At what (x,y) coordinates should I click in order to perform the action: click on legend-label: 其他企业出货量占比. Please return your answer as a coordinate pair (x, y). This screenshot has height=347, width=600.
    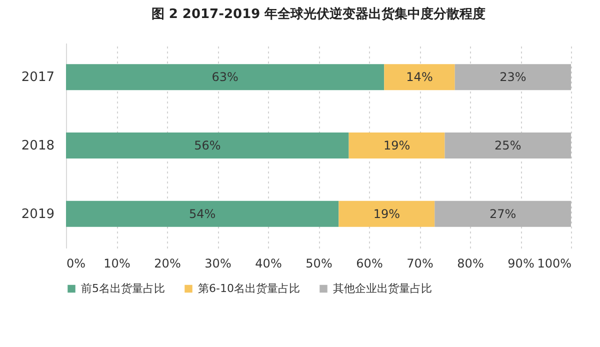
    Looking at the image, I should click on (382, 288).